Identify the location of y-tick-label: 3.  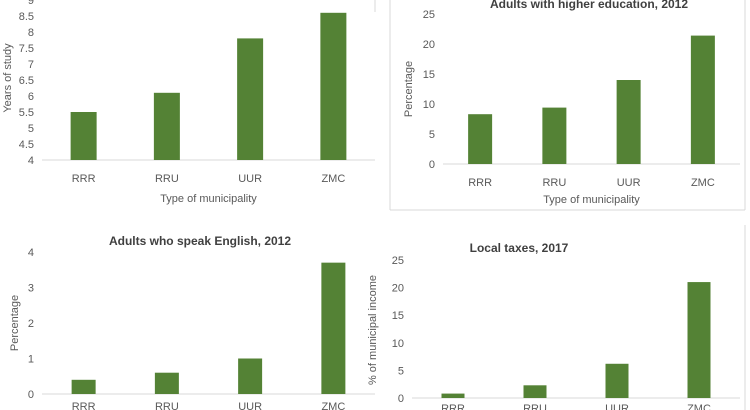
(31, 289).